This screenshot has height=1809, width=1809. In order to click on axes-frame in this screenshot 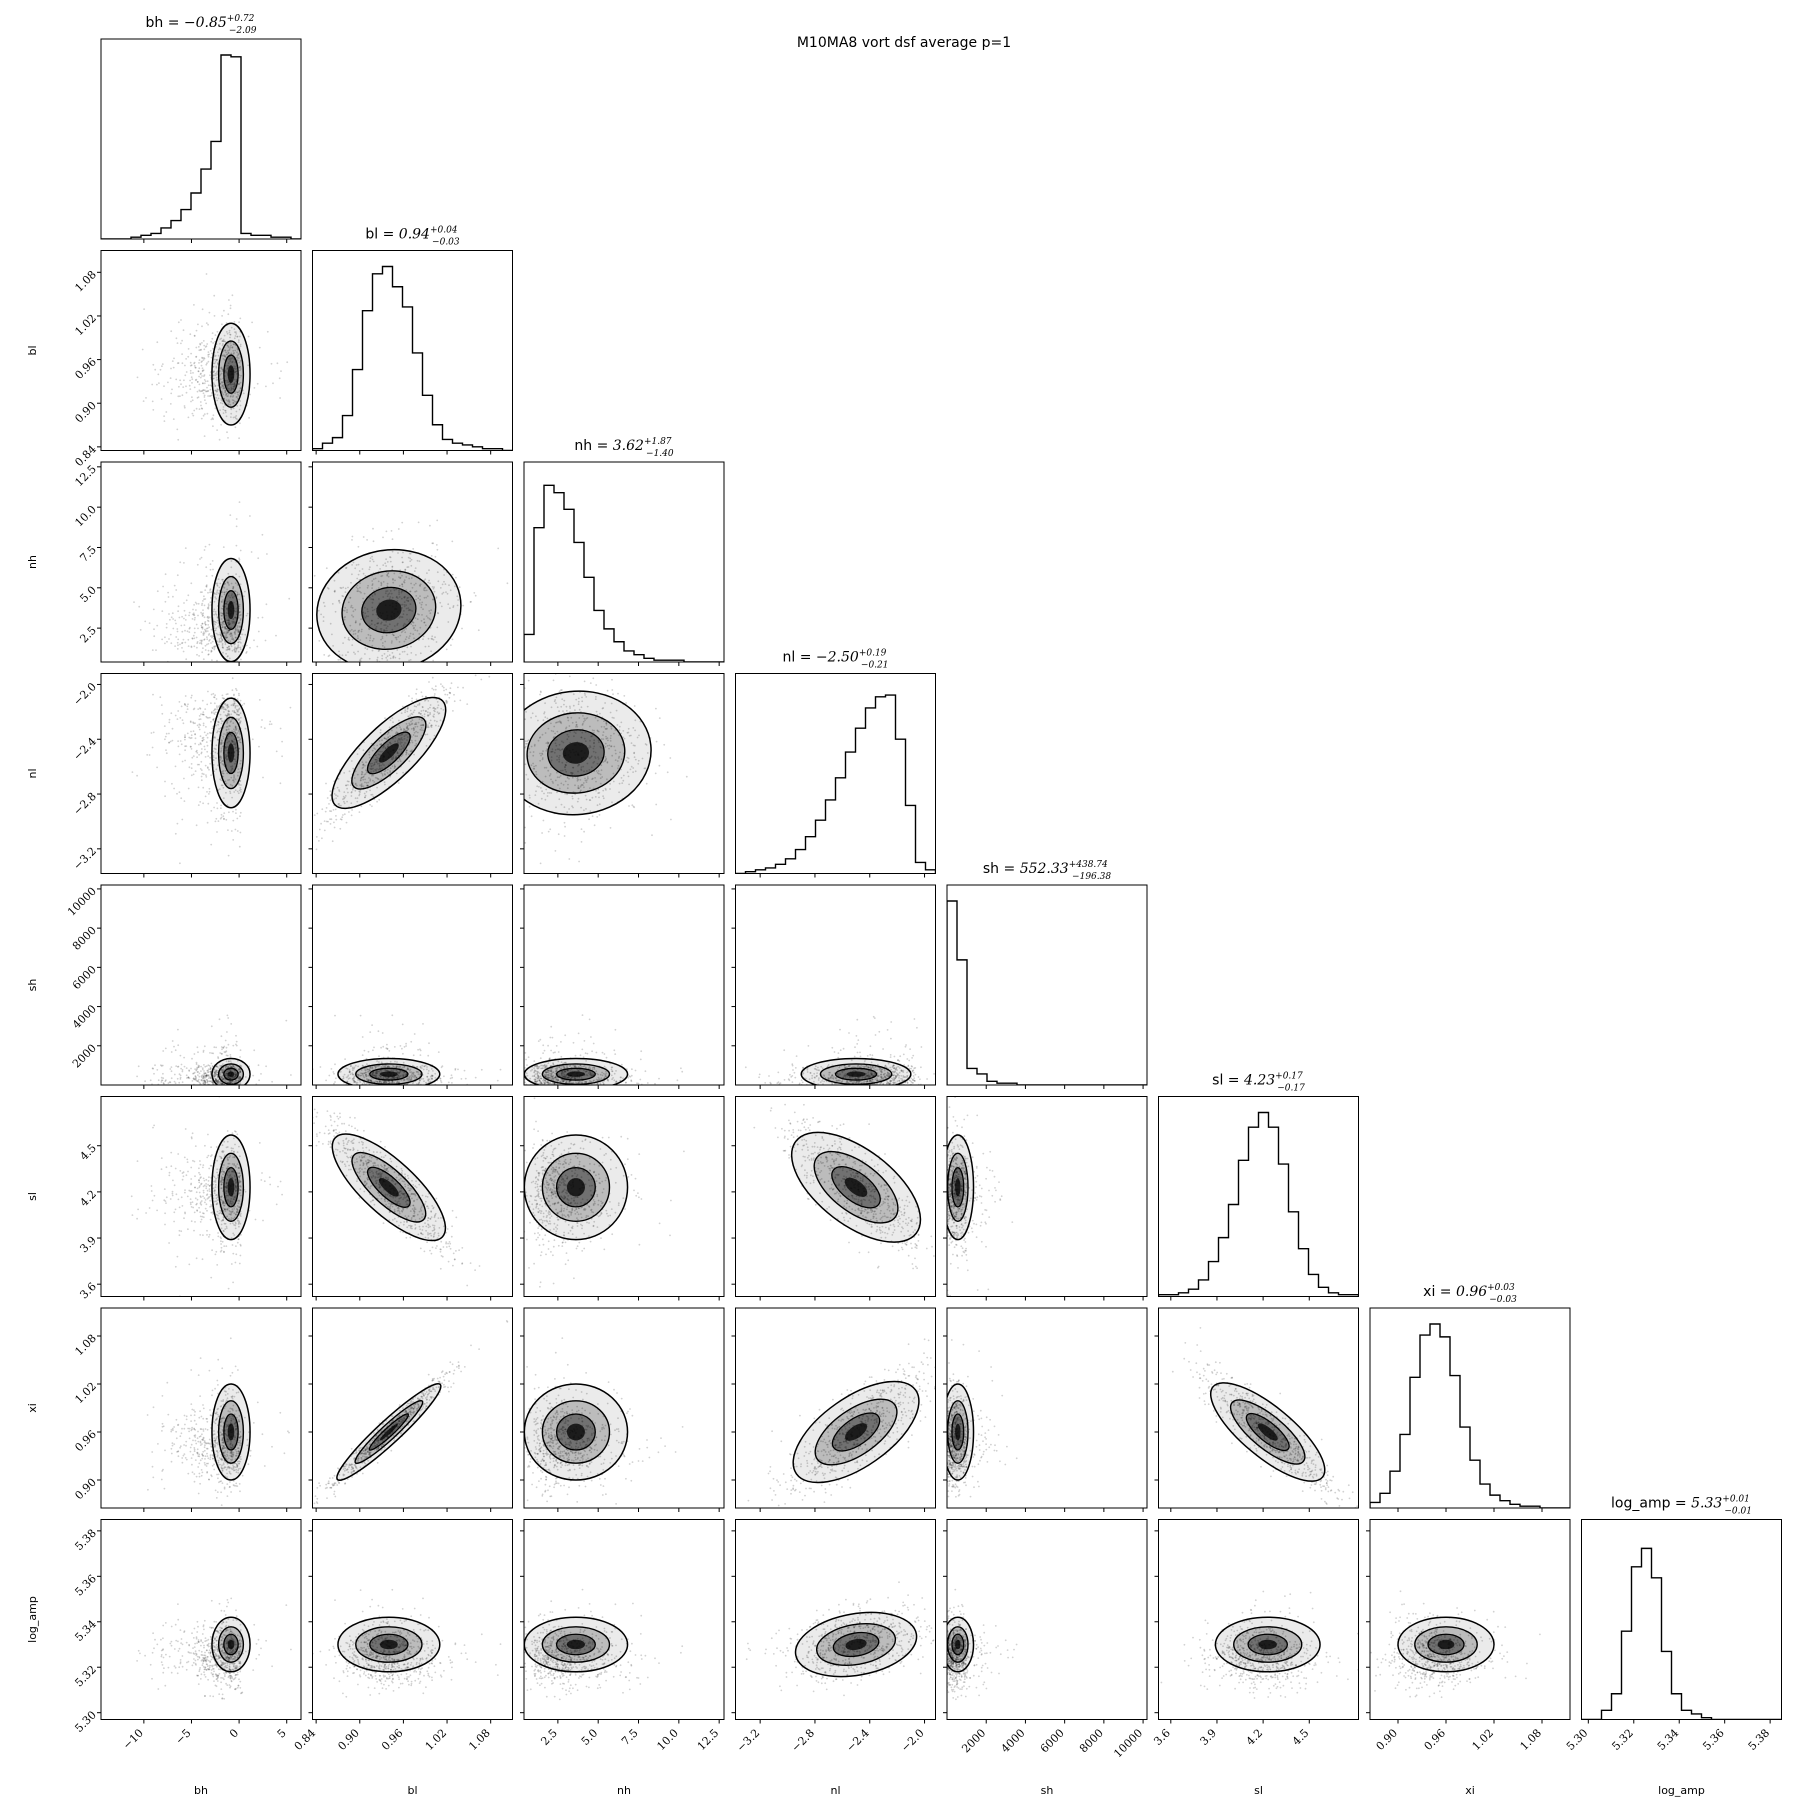, I will do `click(624, 562)`.